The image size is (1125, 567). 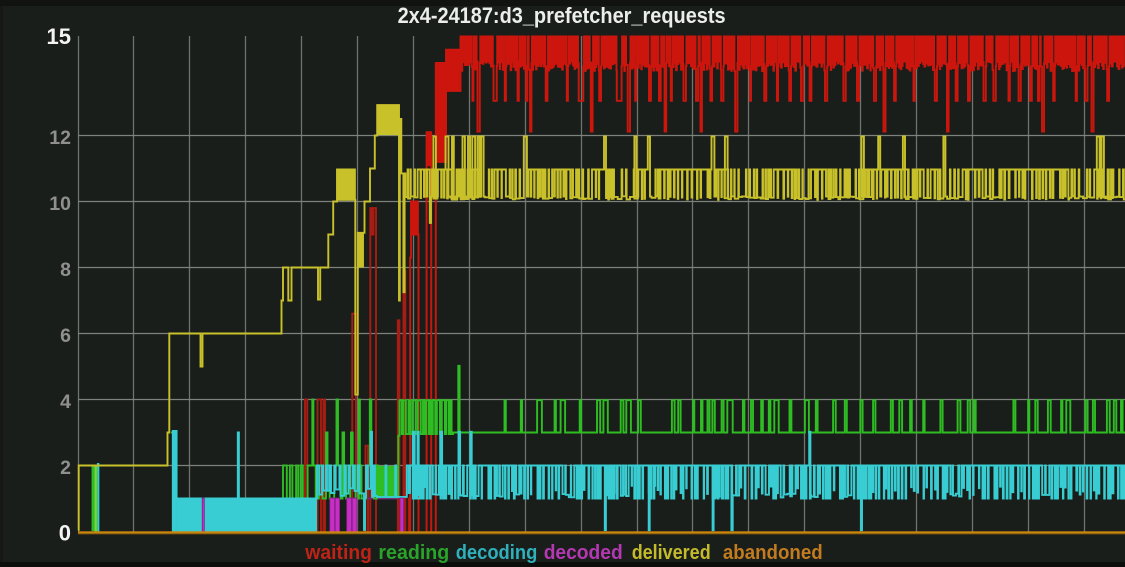 What do you see at coordinates (60, 138) in the screenshot?
I see `svg-text: 12` at bounding box center [60, 138].